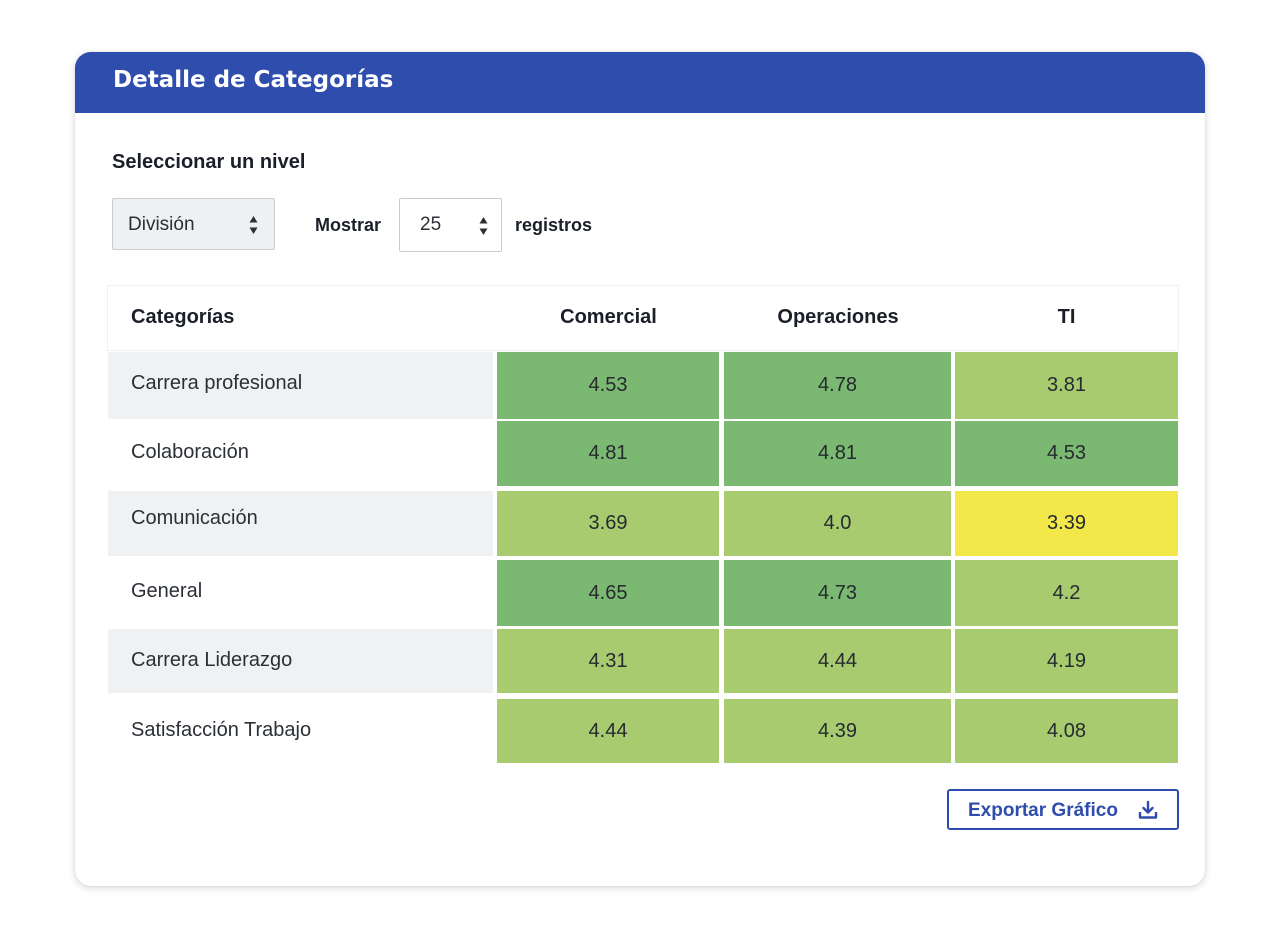 This screenshot has width=1280, height=925. What do you see at coordinates (1066, 661) in the screenshot?
I see `score-cell: 4.19` at bounding box center [1066, 661].